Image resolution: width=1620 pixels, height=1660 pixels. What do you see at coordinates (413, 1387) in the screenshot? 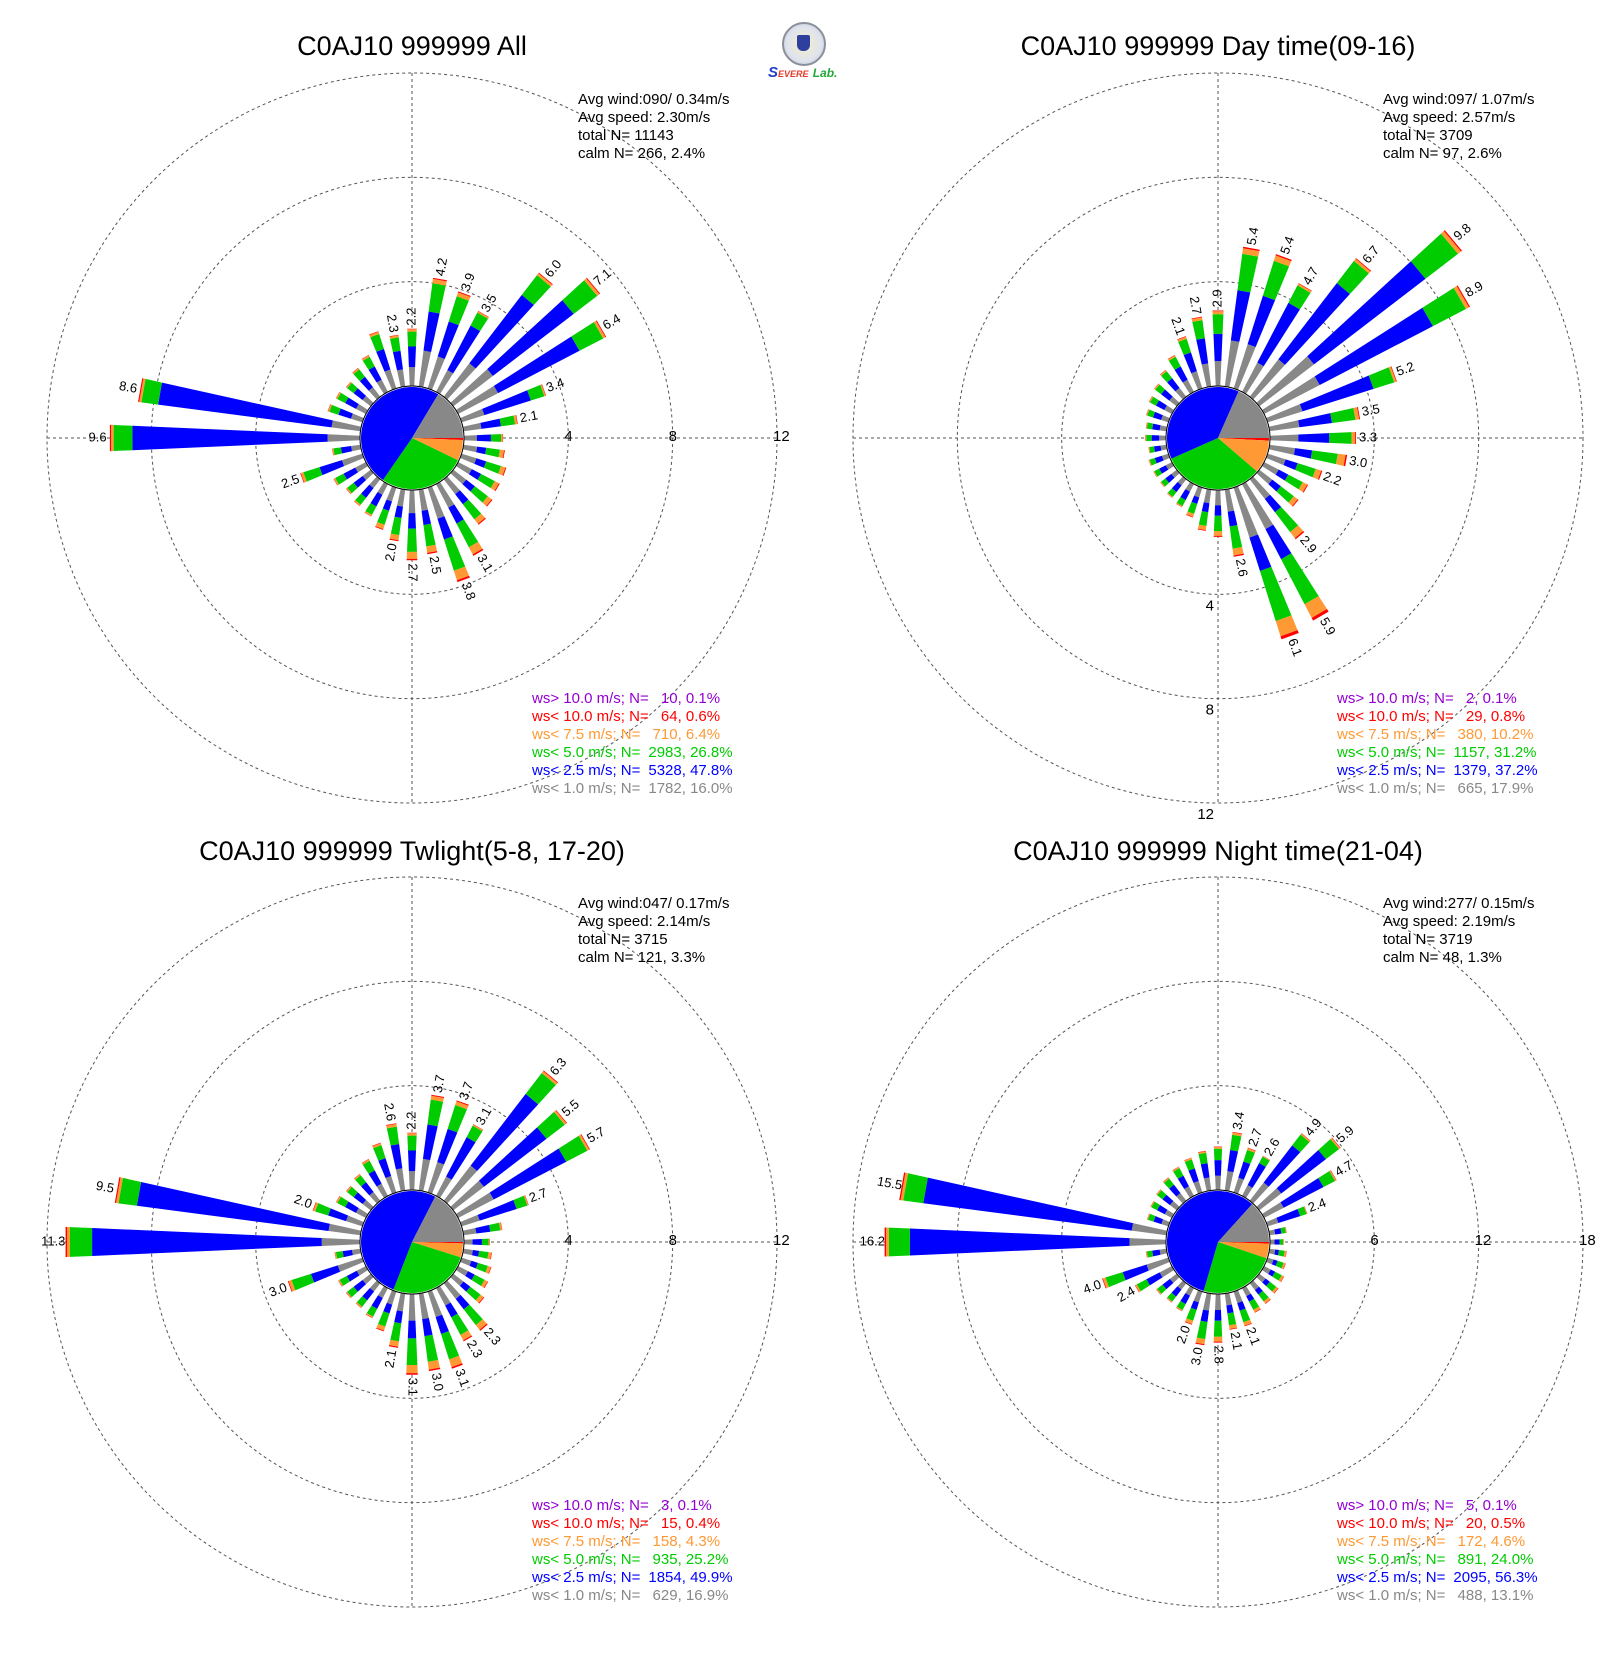
I see `petal-label: 3.1` at bounding box center [413, 1387].